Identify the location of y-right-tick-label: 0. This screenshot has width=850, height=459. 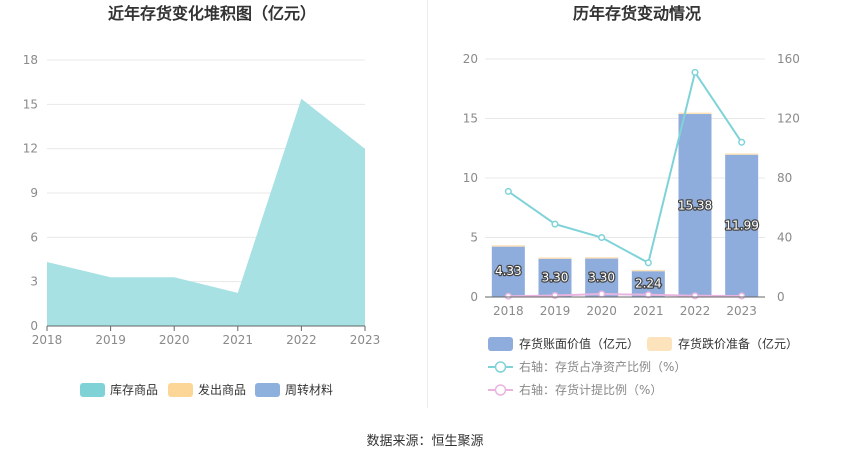
(781, 297).